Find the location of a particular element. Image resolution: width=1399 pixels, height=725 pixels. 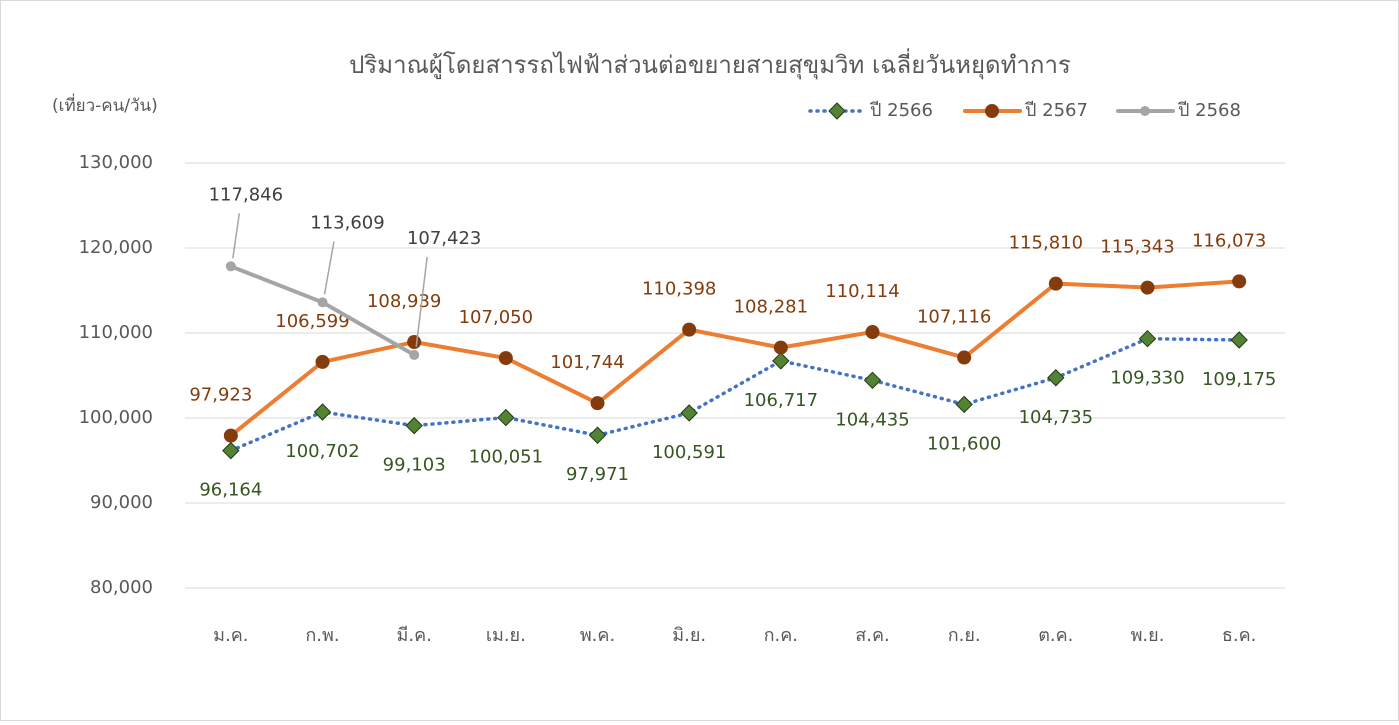

data-label: 108,281 is located at coordinates (771, 307).